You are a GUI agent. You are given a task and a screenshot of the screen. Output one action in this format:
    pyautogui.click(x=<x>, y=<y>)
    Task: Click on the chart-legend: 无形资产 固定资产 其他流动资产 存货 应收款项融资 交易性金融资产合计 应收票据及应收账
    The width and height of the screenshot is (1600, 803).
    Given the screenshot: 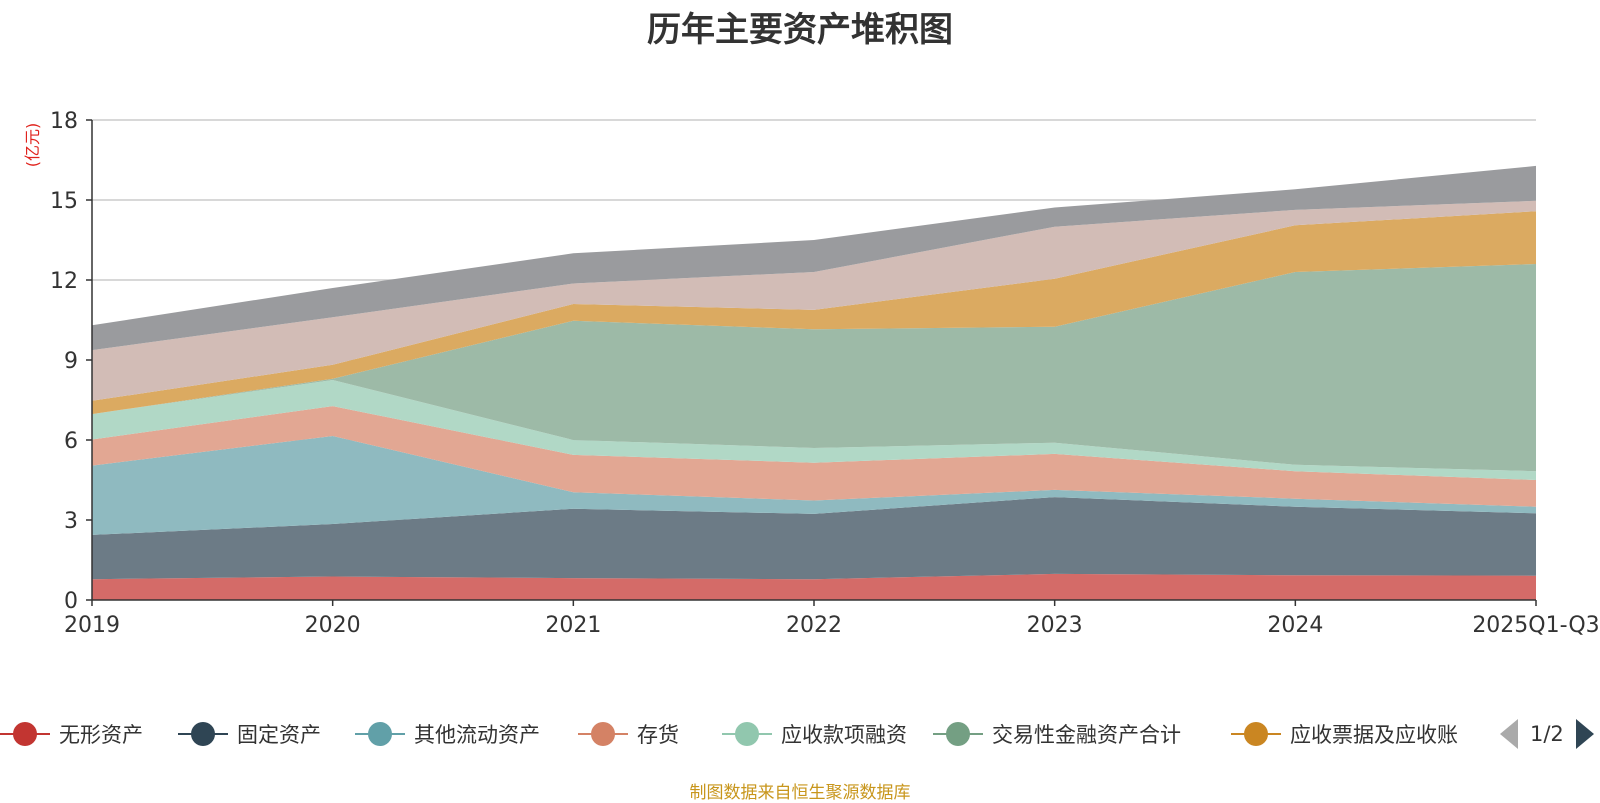 What is the action you would take?
    pyautogui.click(x=800, y=734)
    